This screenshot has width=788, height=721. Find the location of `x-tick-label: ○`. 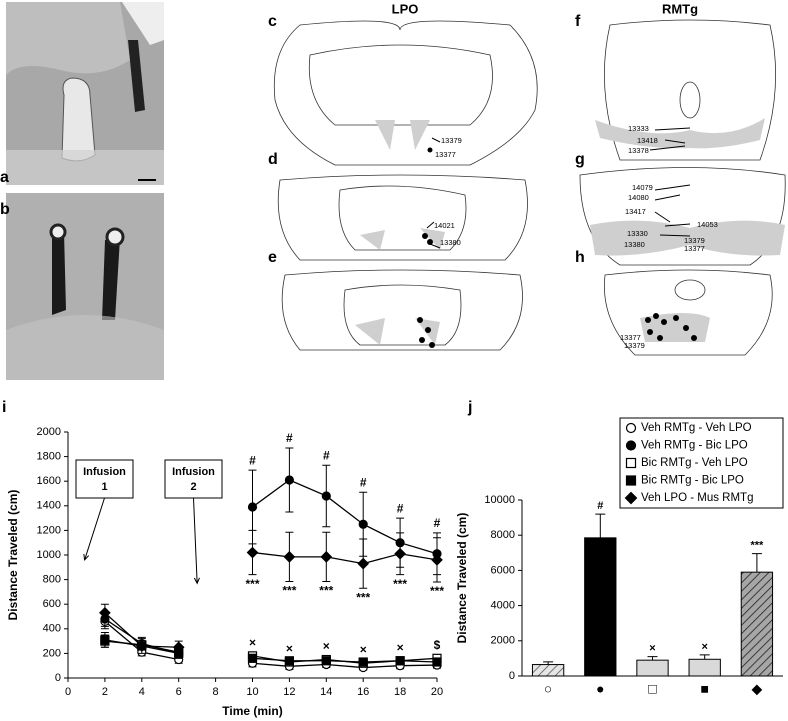

x-tick-label: ○ is located at coordinates (548, 689).